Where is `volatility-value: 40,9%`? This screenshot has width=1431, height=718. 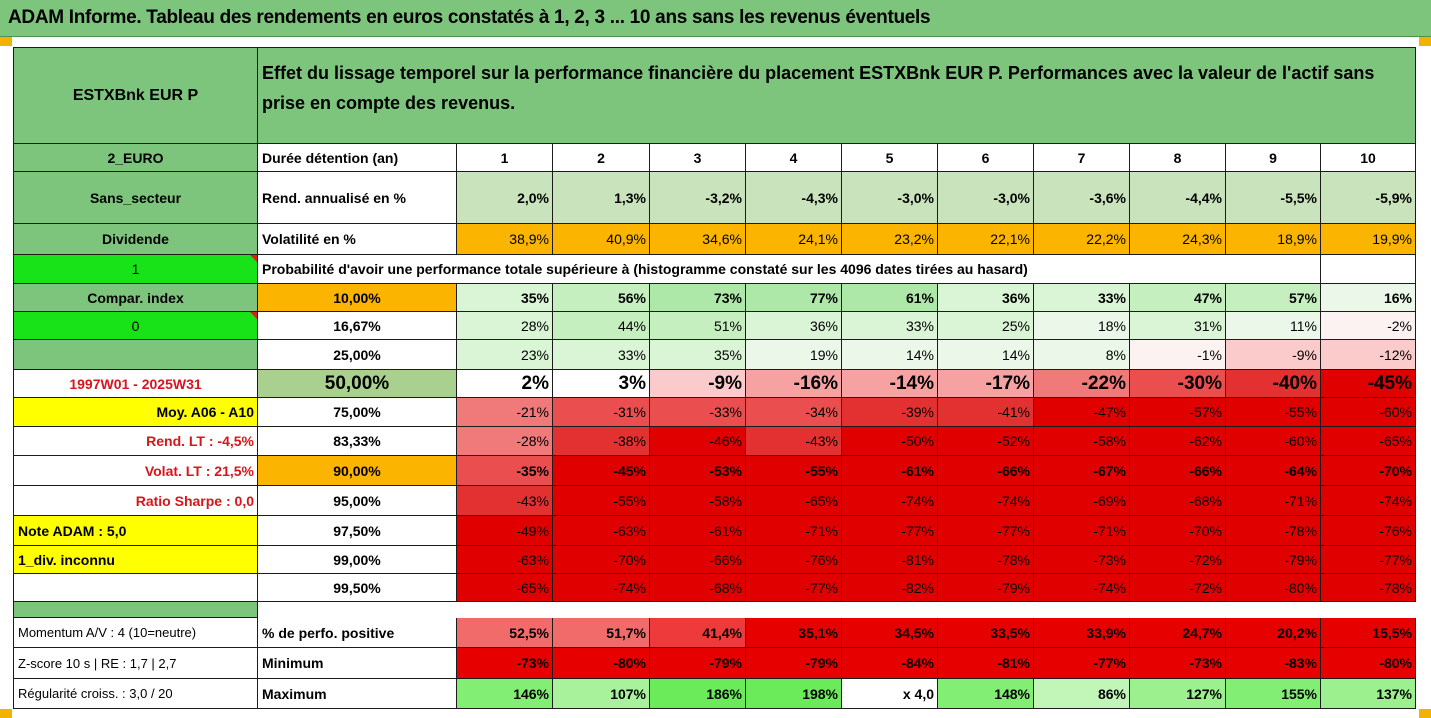 volatility-value: 40,9% is located at coordinates (601, 239).